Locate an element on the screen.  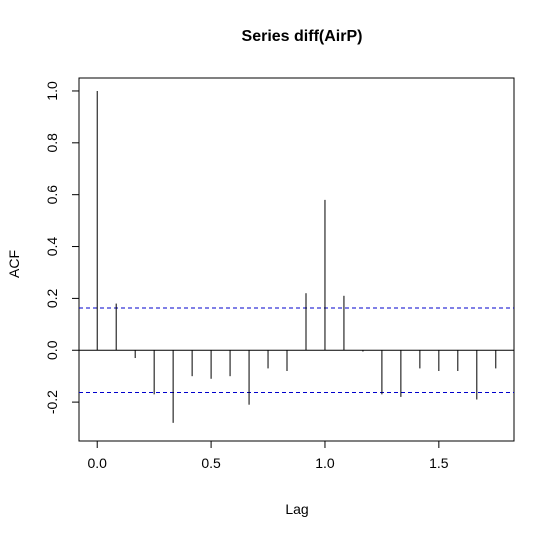
x-tick-label: 0.0 is located at coordinates (97, 463).